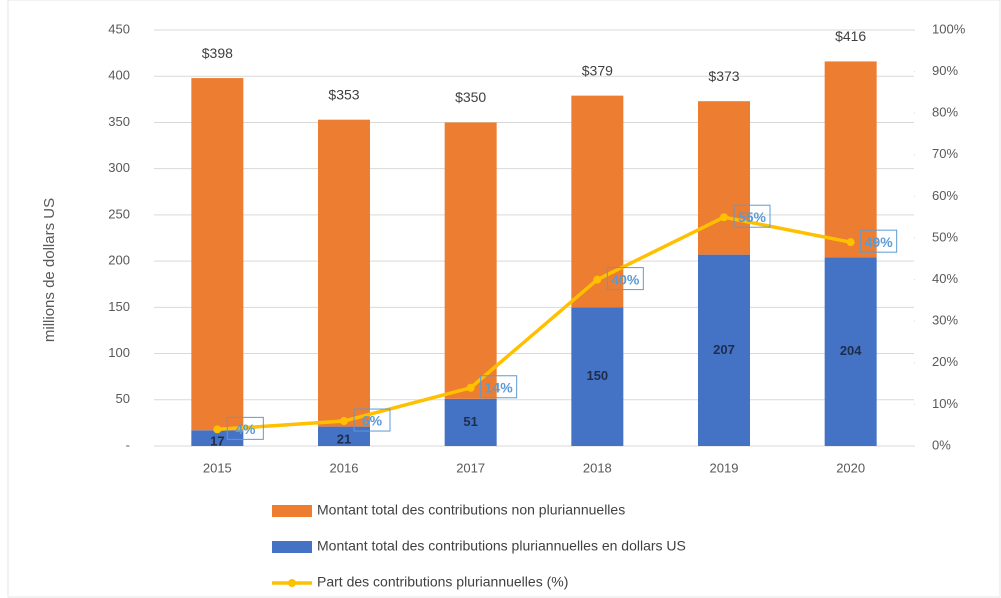 This screenshot has height=598, width=1001. I want to click on y2-tick-label: 50%, so click(945, 236).